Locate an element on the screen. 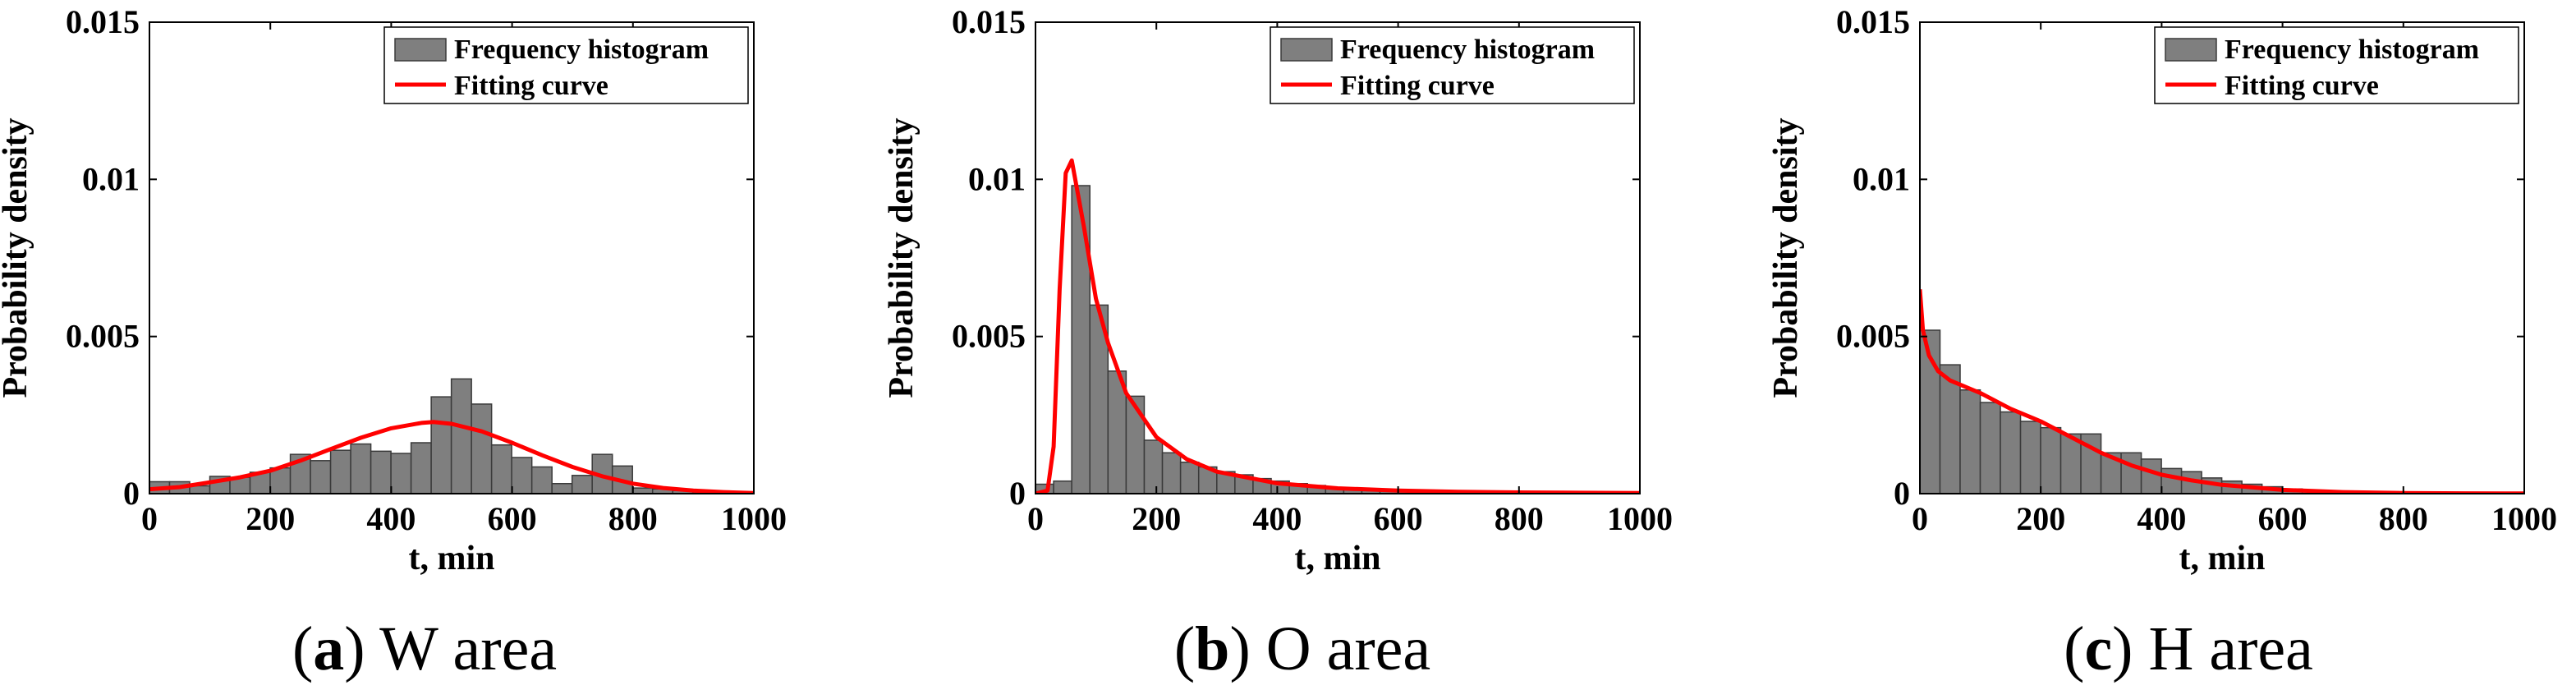 The height and width of the screenshot is (699, 2576). panel-caption: (c) H area is located at coordinates (2188, 648).